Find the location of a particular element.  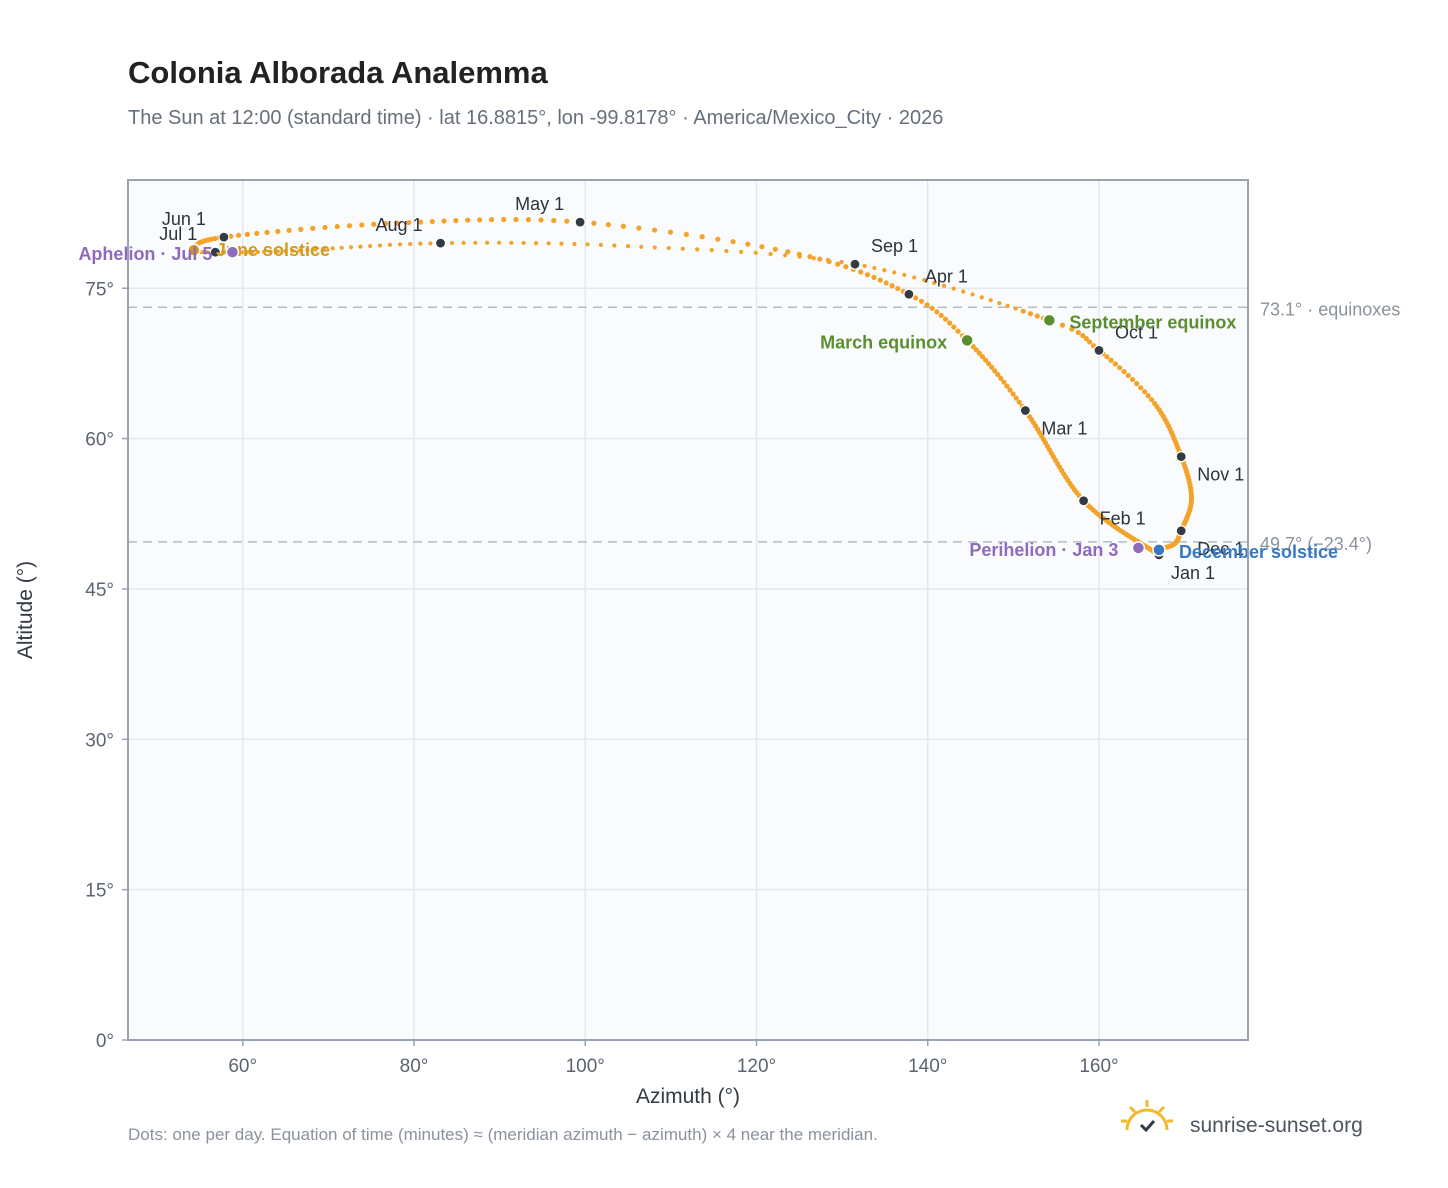

event-label: Perihelion · Jan 3 is located at coordinates (1043, 550).